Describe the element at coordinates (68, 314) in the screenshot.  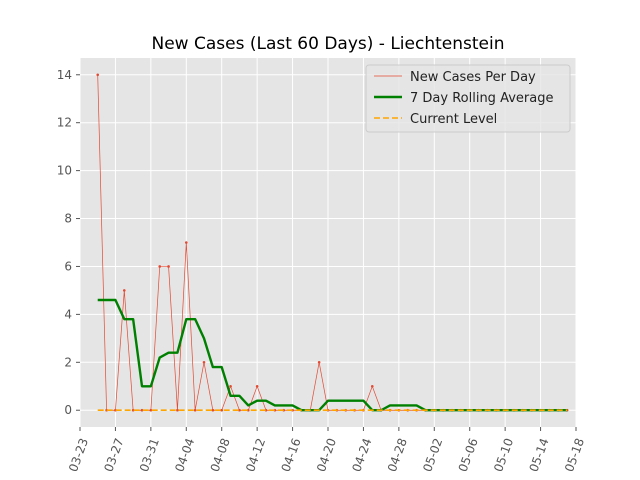
I see `y-tick-label: 4` at that location.